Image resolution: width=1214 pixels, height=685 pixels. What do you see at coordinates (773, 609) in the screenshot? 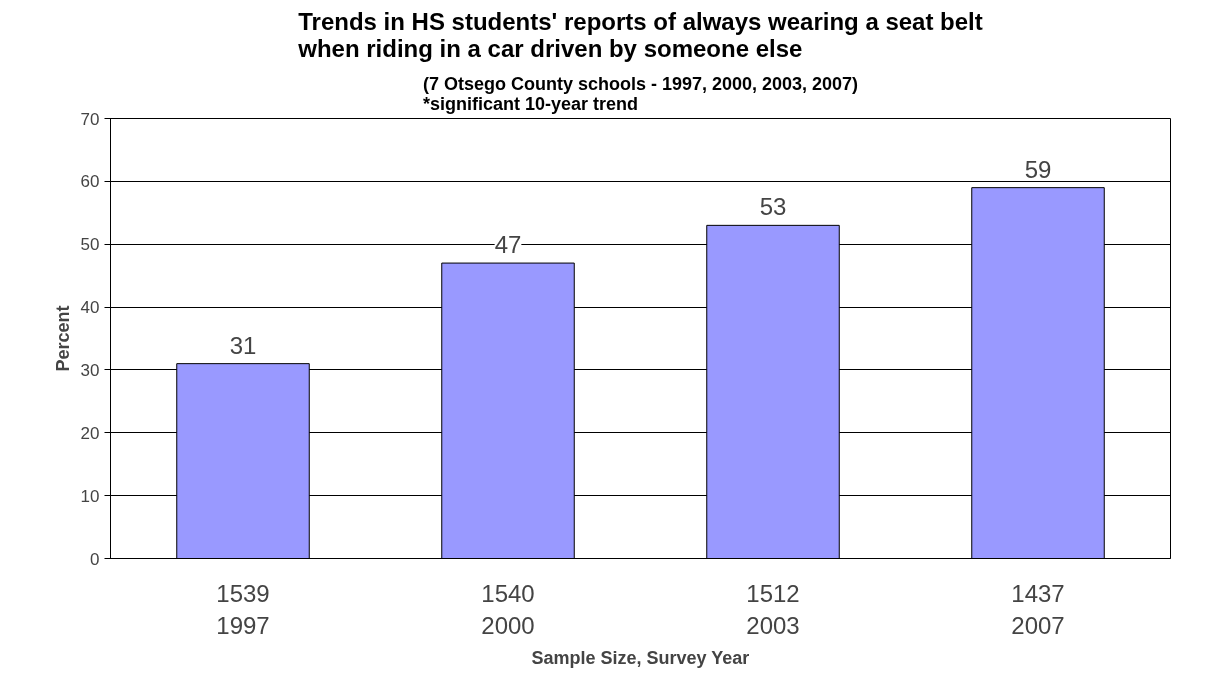
I see `x-tick-label: 1512 2003` at bounding box center [773, 609].